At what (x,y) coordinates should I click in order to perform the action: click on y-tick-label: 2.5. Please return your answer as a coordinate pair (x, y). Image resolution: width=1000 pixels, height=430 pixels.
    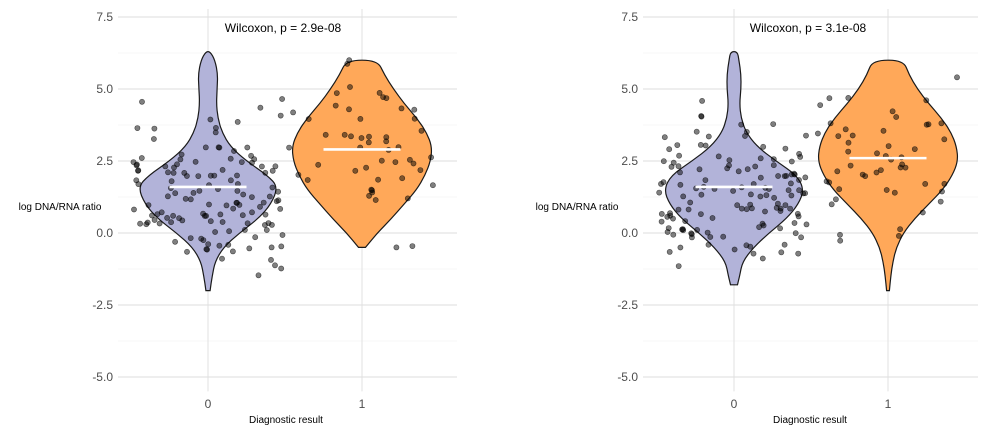
    Looking at the image, I should click on (104, 161).